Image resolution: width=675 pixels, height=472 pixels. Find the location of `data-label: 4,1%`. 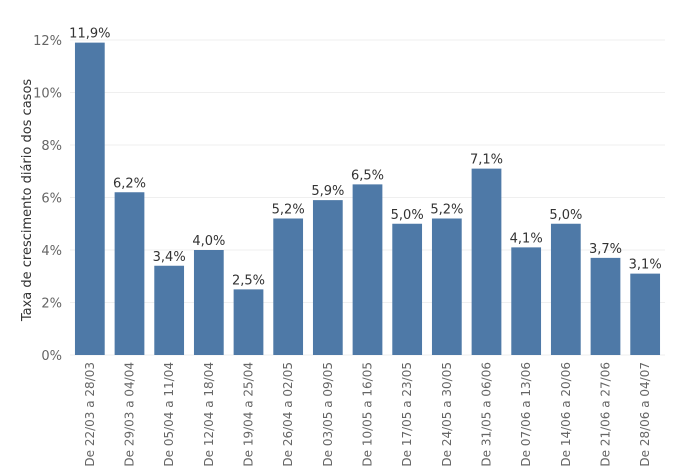

data-label: 4,1% is located at coordinates (526, 238).